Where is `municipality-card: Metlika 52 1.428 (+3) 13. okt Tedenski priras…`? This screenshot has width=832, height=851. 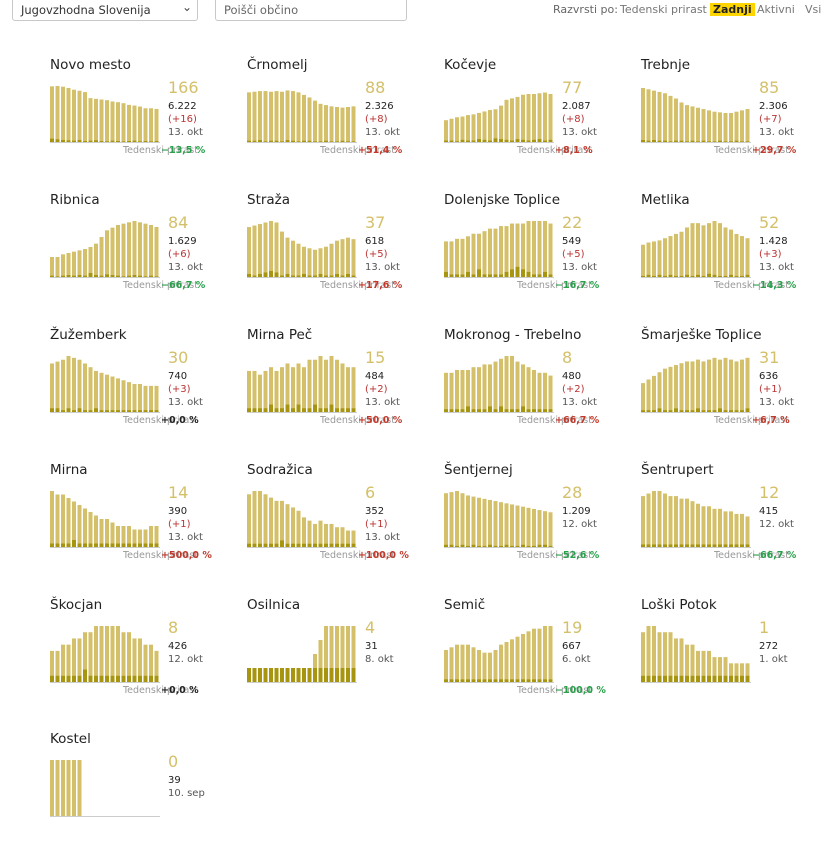 municipality-card: Metlika 52 1.428 (+3) 13. okt Tedenski priras… is located at coordinates (731, 252).